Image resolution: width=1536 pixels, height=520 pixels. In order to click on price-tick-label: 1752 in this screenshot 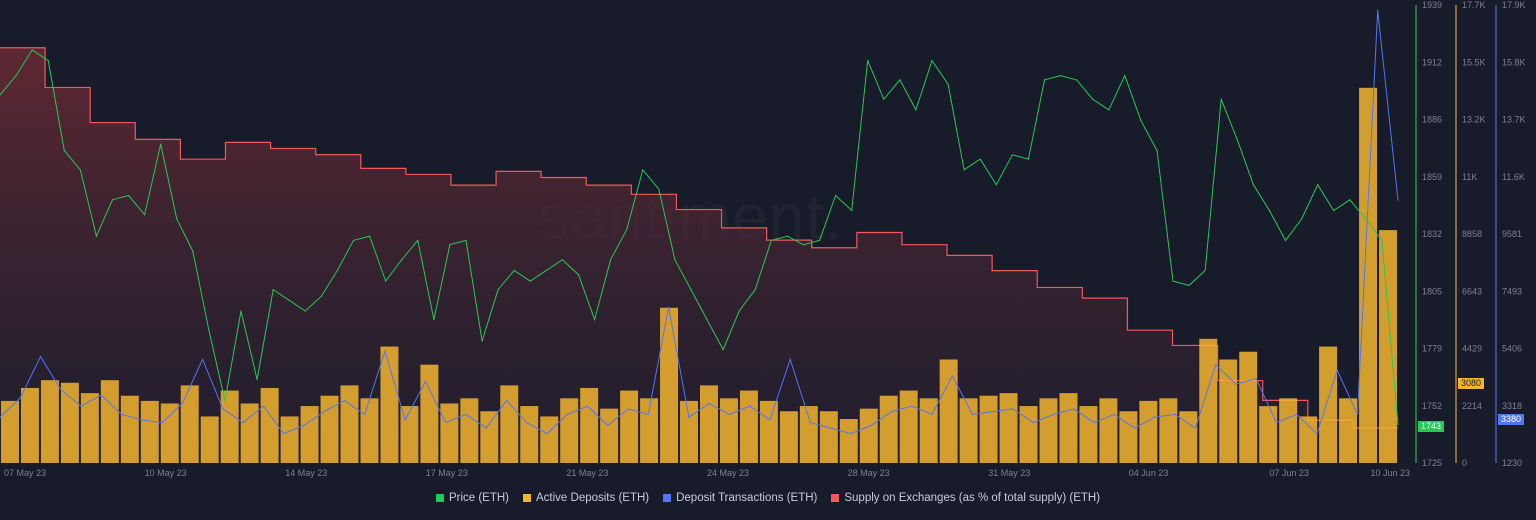, I will do `click(1432, 406)`.